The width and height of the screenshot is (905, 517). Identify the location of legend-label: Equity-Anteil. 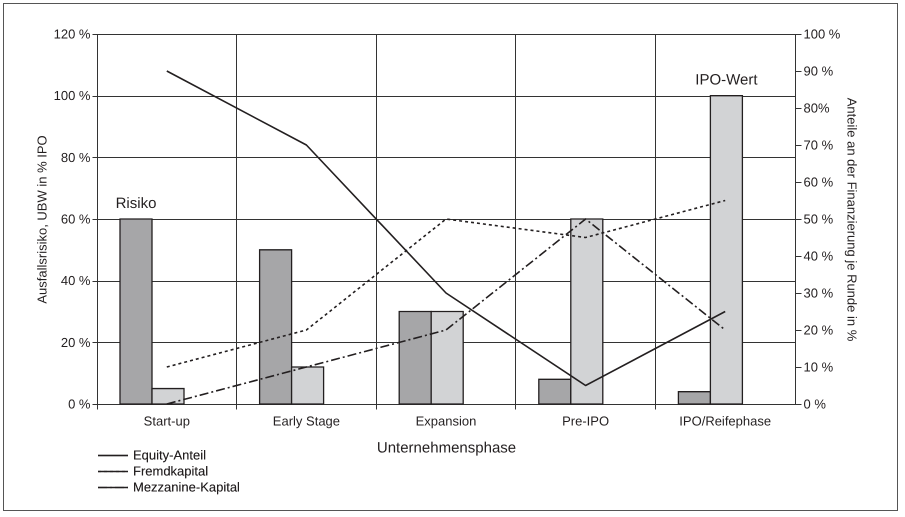
(169, 455).